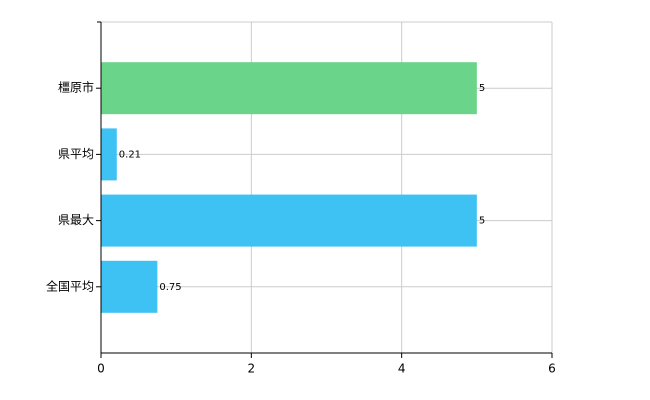  What do you see at coordinates (76, 220) in the screenshot?
I see `y-tick-label: 県最大` at bounding box center [76, 220].